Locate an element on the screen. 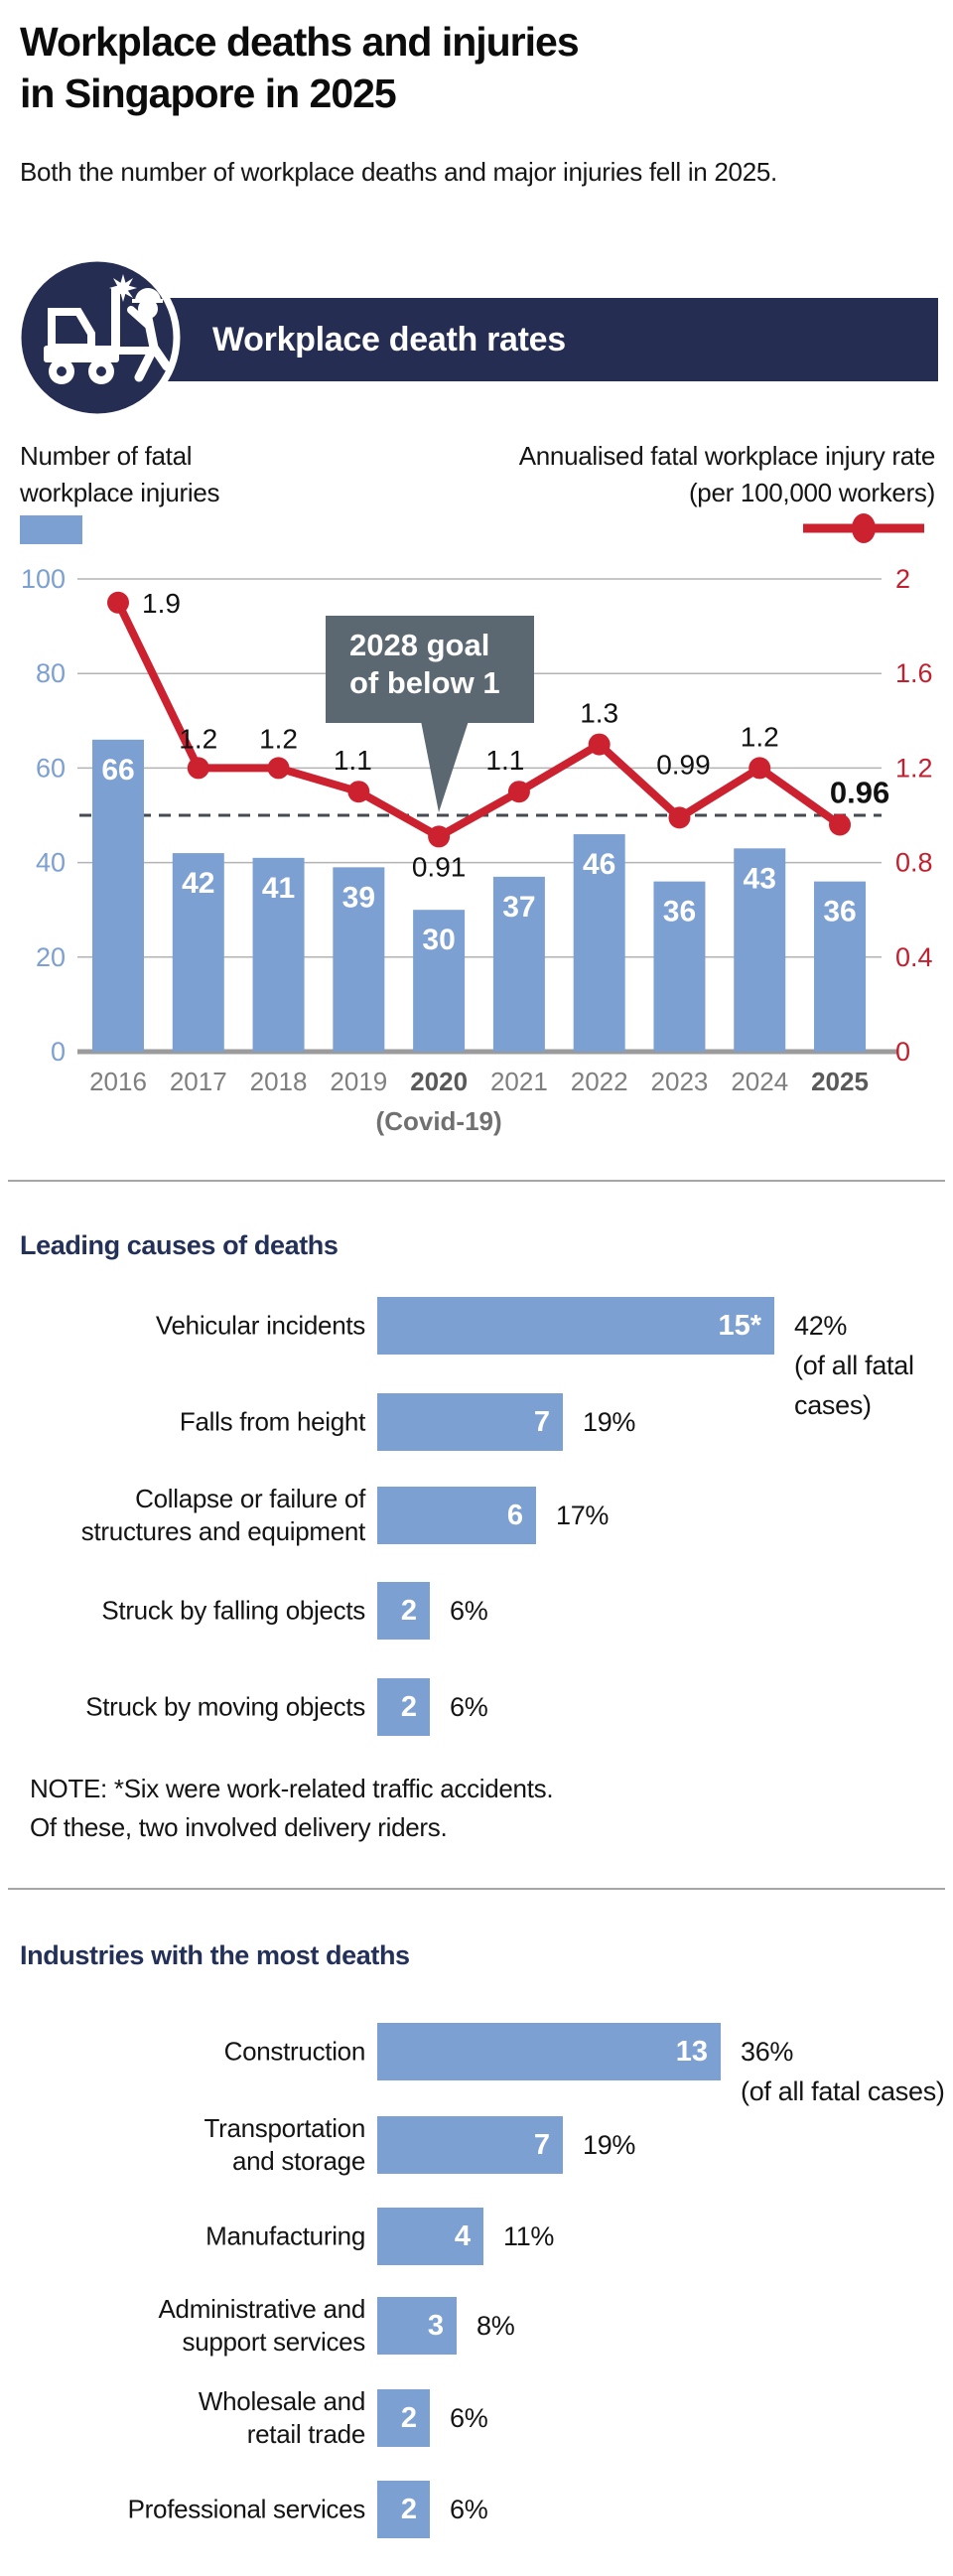 The image size is (953, 2576). hbar: 6 is located at coordinates (456, 1516).